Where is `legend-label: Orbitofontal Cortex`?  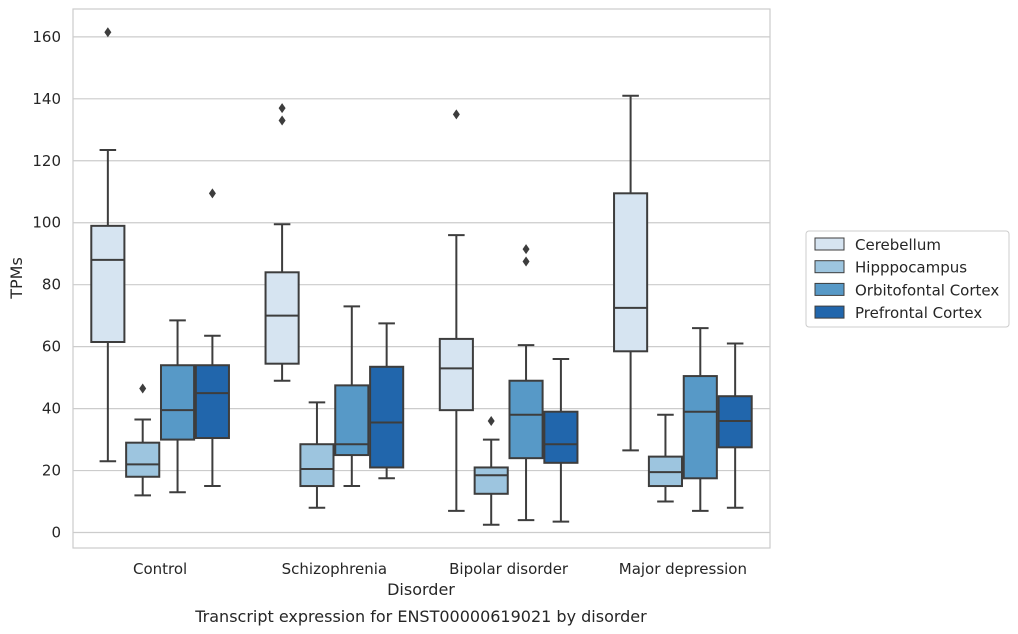 legend-label: Orbitofontal Cortex is located at coordinates (927, 290).